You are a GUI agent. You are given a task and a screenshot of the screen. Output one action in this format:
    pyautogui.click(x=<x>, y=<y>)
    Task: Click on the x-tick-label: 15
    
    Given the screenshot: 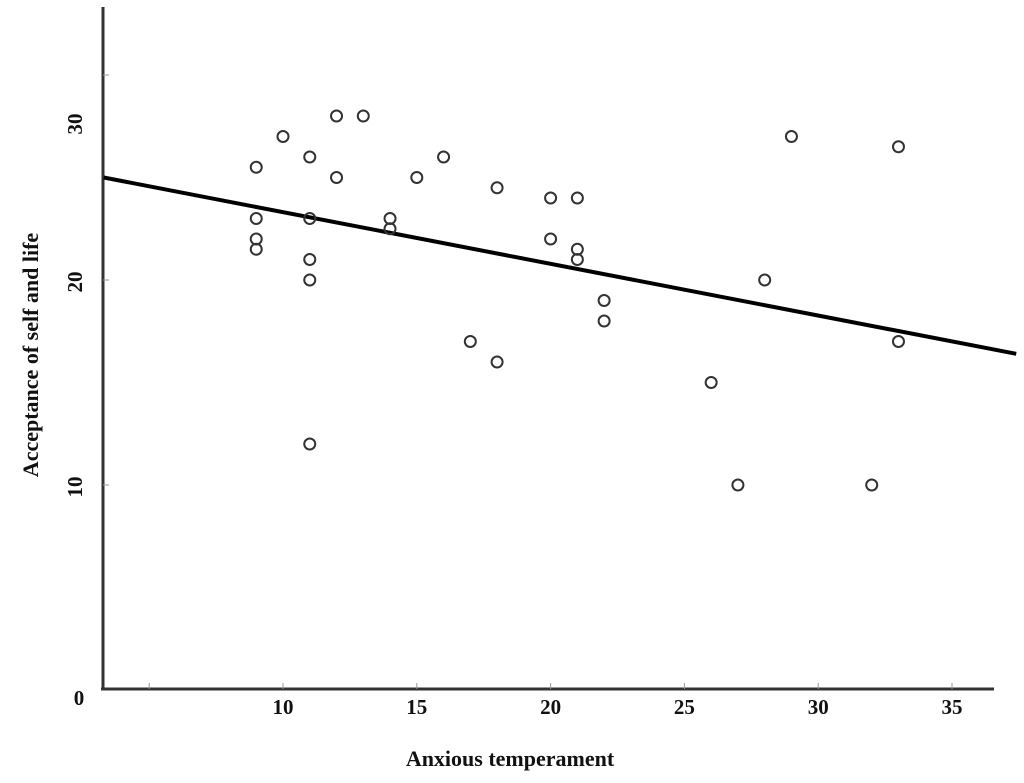 What is the action you would take?
    pyautogui.click(x=416, y=707)
    